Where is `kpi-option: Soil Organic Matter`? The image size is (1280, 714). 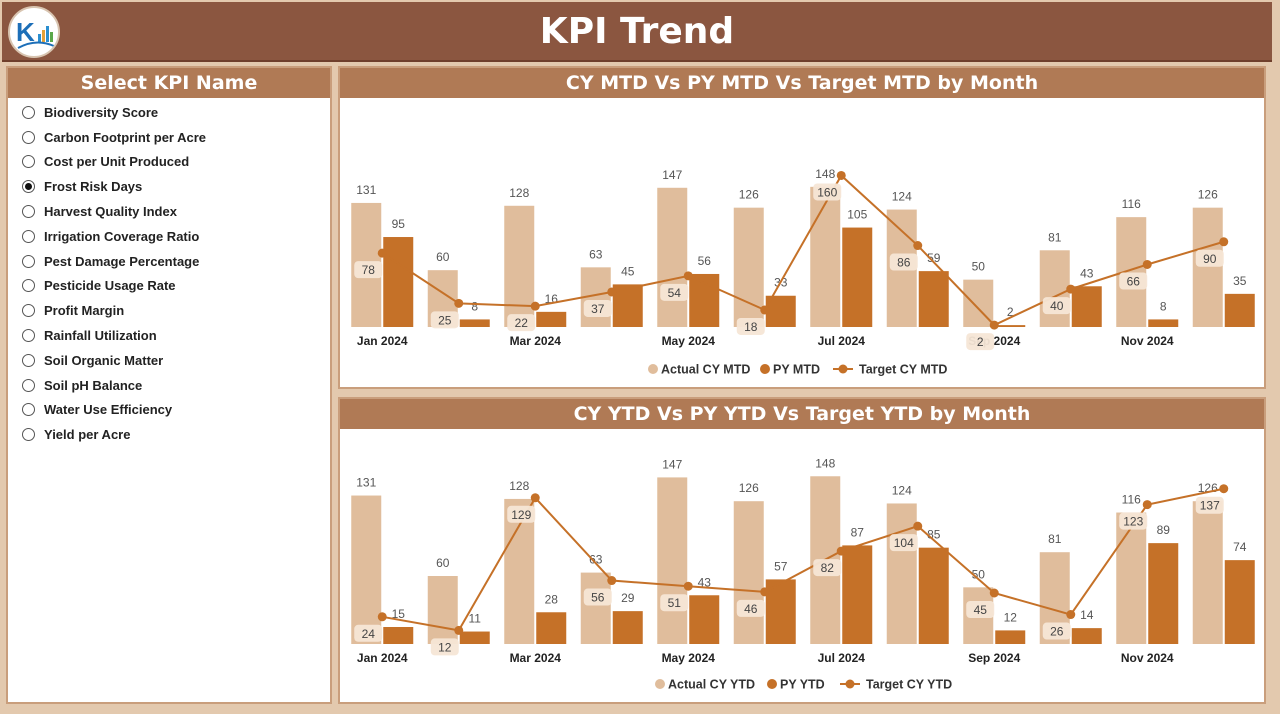
kpi-option: Soil Organic Matter is located at coordinates (169, 360).